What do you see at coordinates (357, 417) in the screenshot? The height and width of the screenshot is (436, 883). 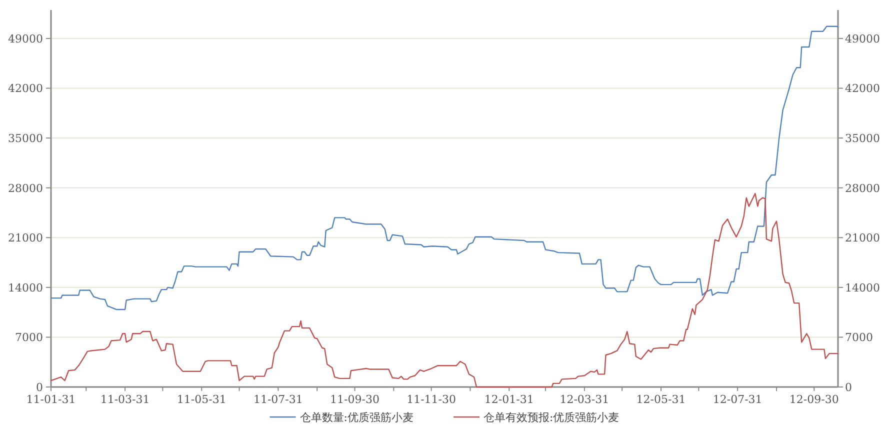 I see `legend-label: 仓单数量:优质强筋小麦` at bounding box center [357, 417].